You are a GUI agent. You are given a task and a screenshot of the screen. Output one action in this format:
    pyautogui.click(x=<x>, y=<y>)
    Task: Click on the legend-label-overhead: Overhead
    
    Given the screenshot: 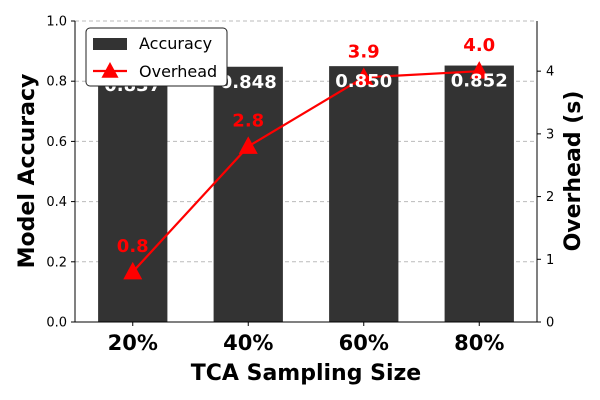 What is the action you would take?
    pyautogui.click(x=178, y=71)
    